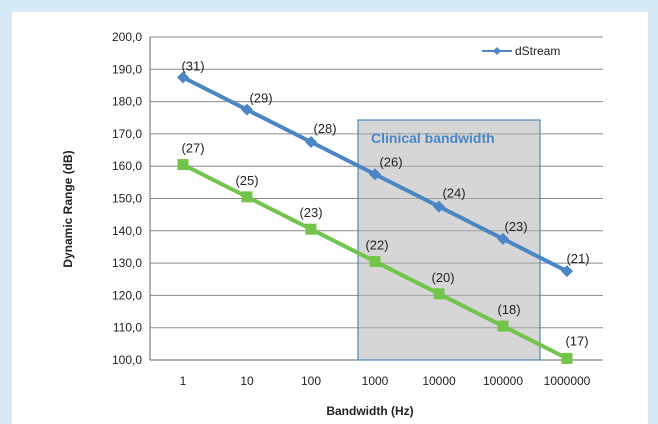  I want to click on data-label: (31), so click(192, 65).